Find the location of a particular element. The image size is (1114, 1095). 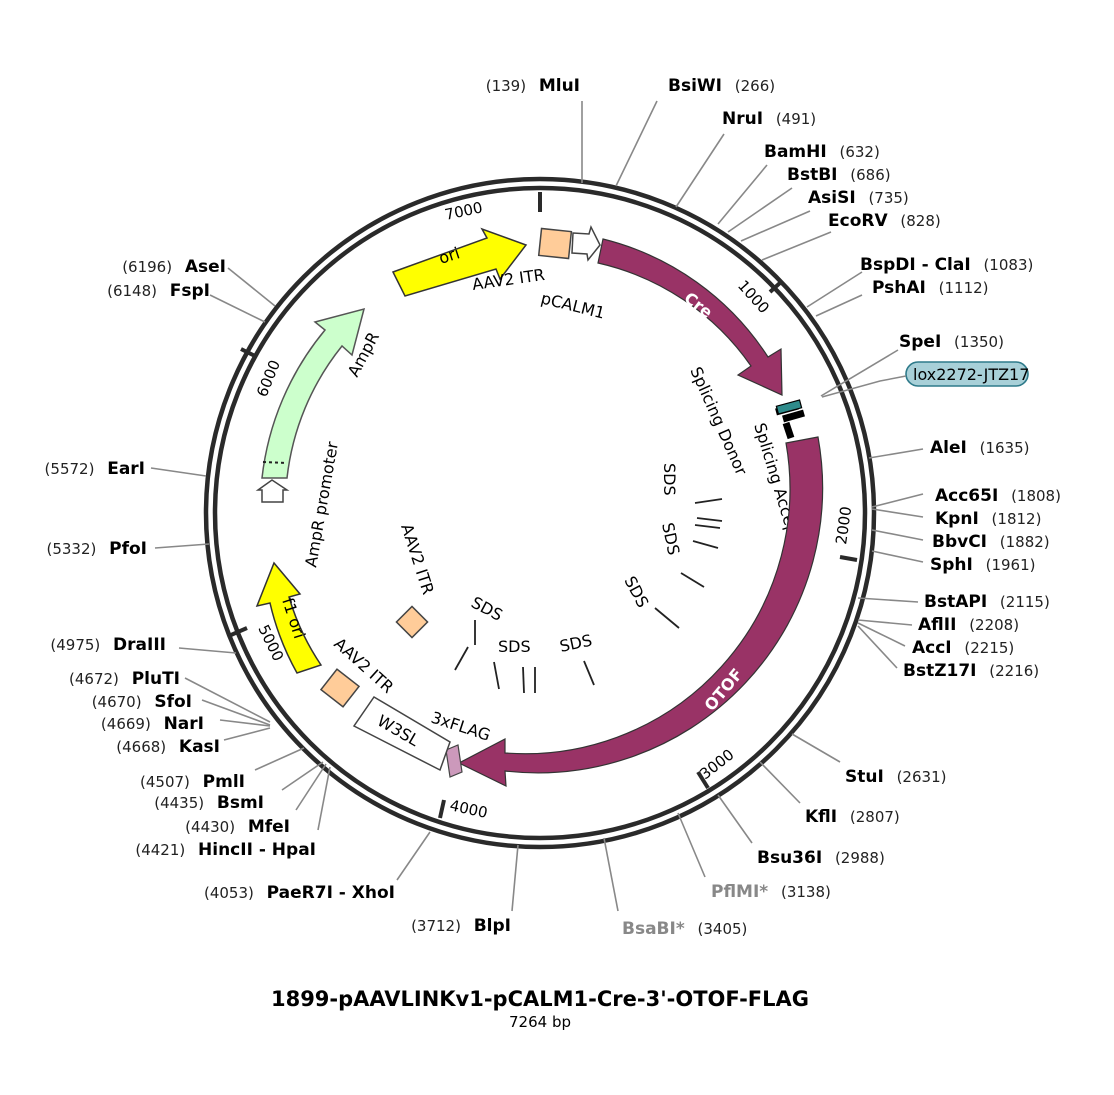

enzyme-label-draiii: (4975) DraIII is located at coordinates (108, 645).